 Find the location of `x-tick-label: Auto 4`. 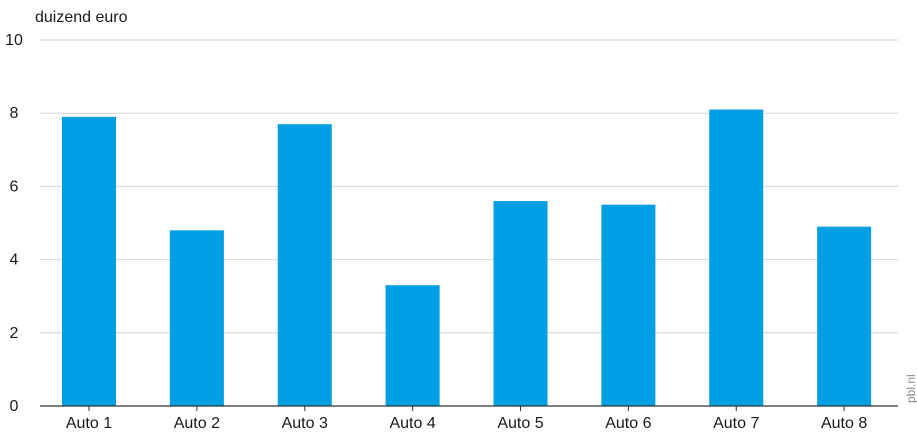

x-tick-label: Auto 4 is located at coordinates (412, 423).